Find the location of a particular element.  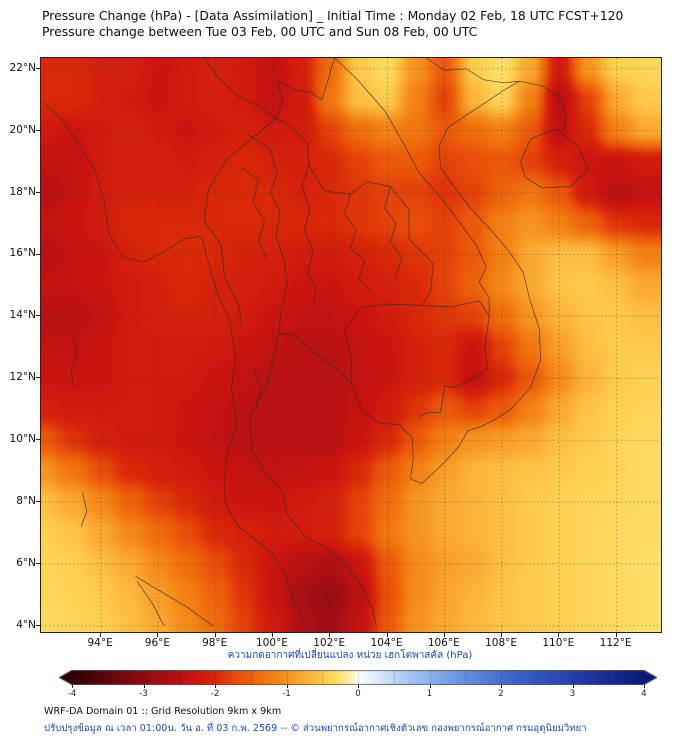

x-axis-label: 100°E is located at coordinates (271, 643).